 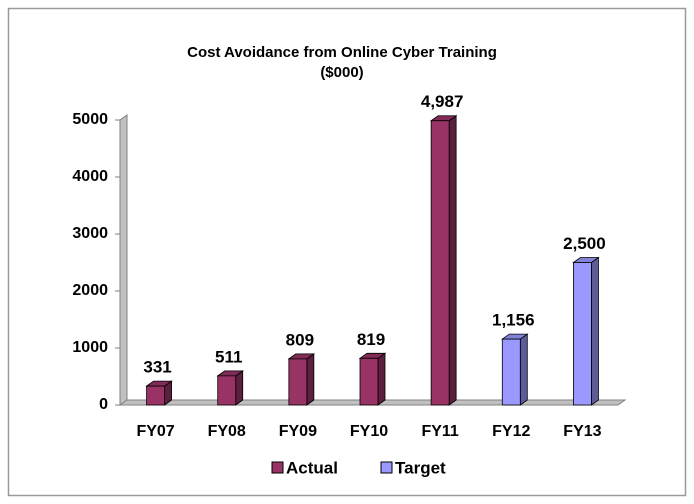 I want to click on x-tick-label: FY07, so click(x=155, y=431).